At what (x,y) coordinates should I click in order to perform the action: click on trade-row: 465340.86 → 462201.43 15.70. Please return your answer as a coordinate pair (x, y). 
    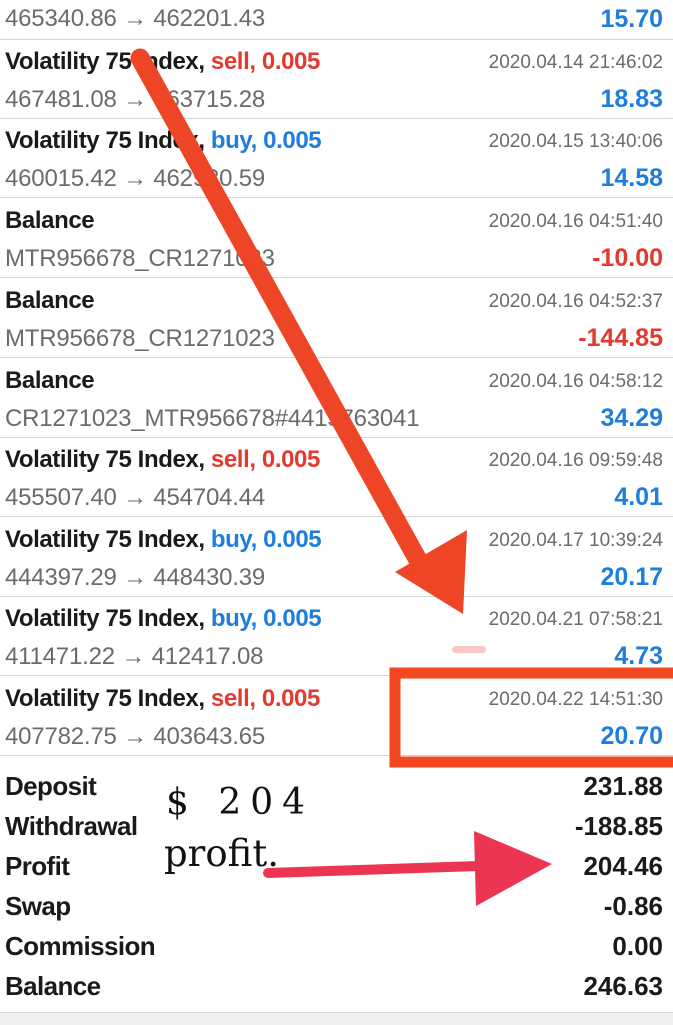
    Looking at the image, I should click on (336, 20).